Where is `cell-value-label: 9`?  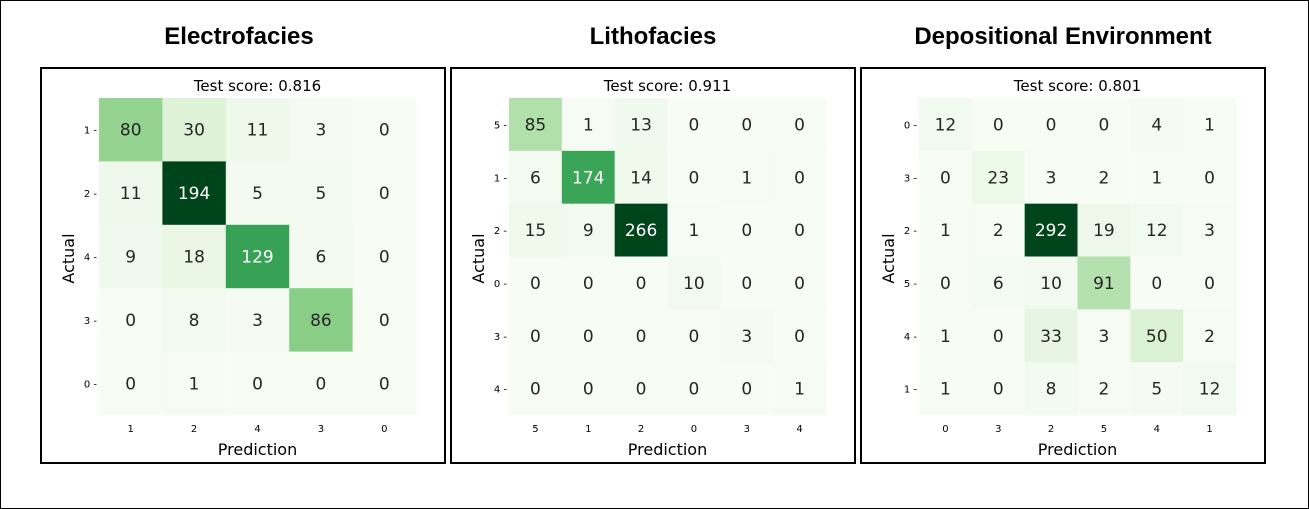 cell-value-label: 9 is located at coordinates (588, 231).